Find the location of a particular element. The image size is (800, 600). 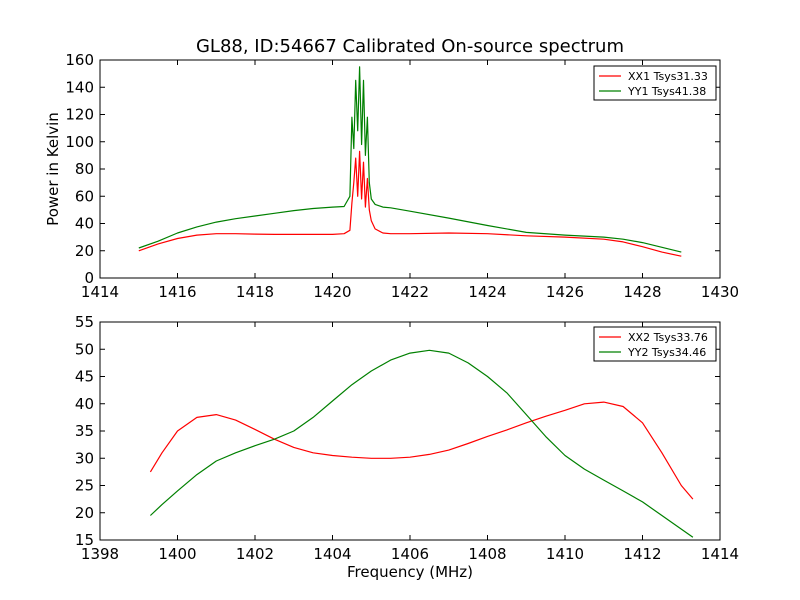

y-tick-label: 0 is located at coordinates (89, 278).